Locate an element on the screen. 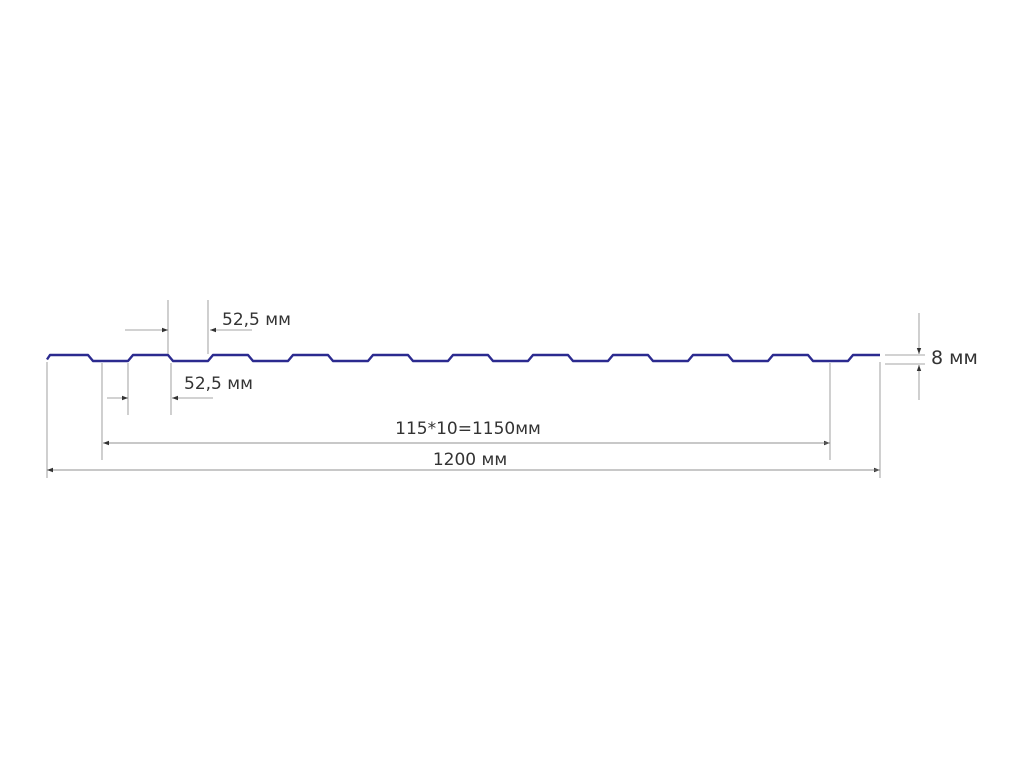 This screenshot has height=768, width=1024. height-label: 8 мм is located at coordinates (954, 358).